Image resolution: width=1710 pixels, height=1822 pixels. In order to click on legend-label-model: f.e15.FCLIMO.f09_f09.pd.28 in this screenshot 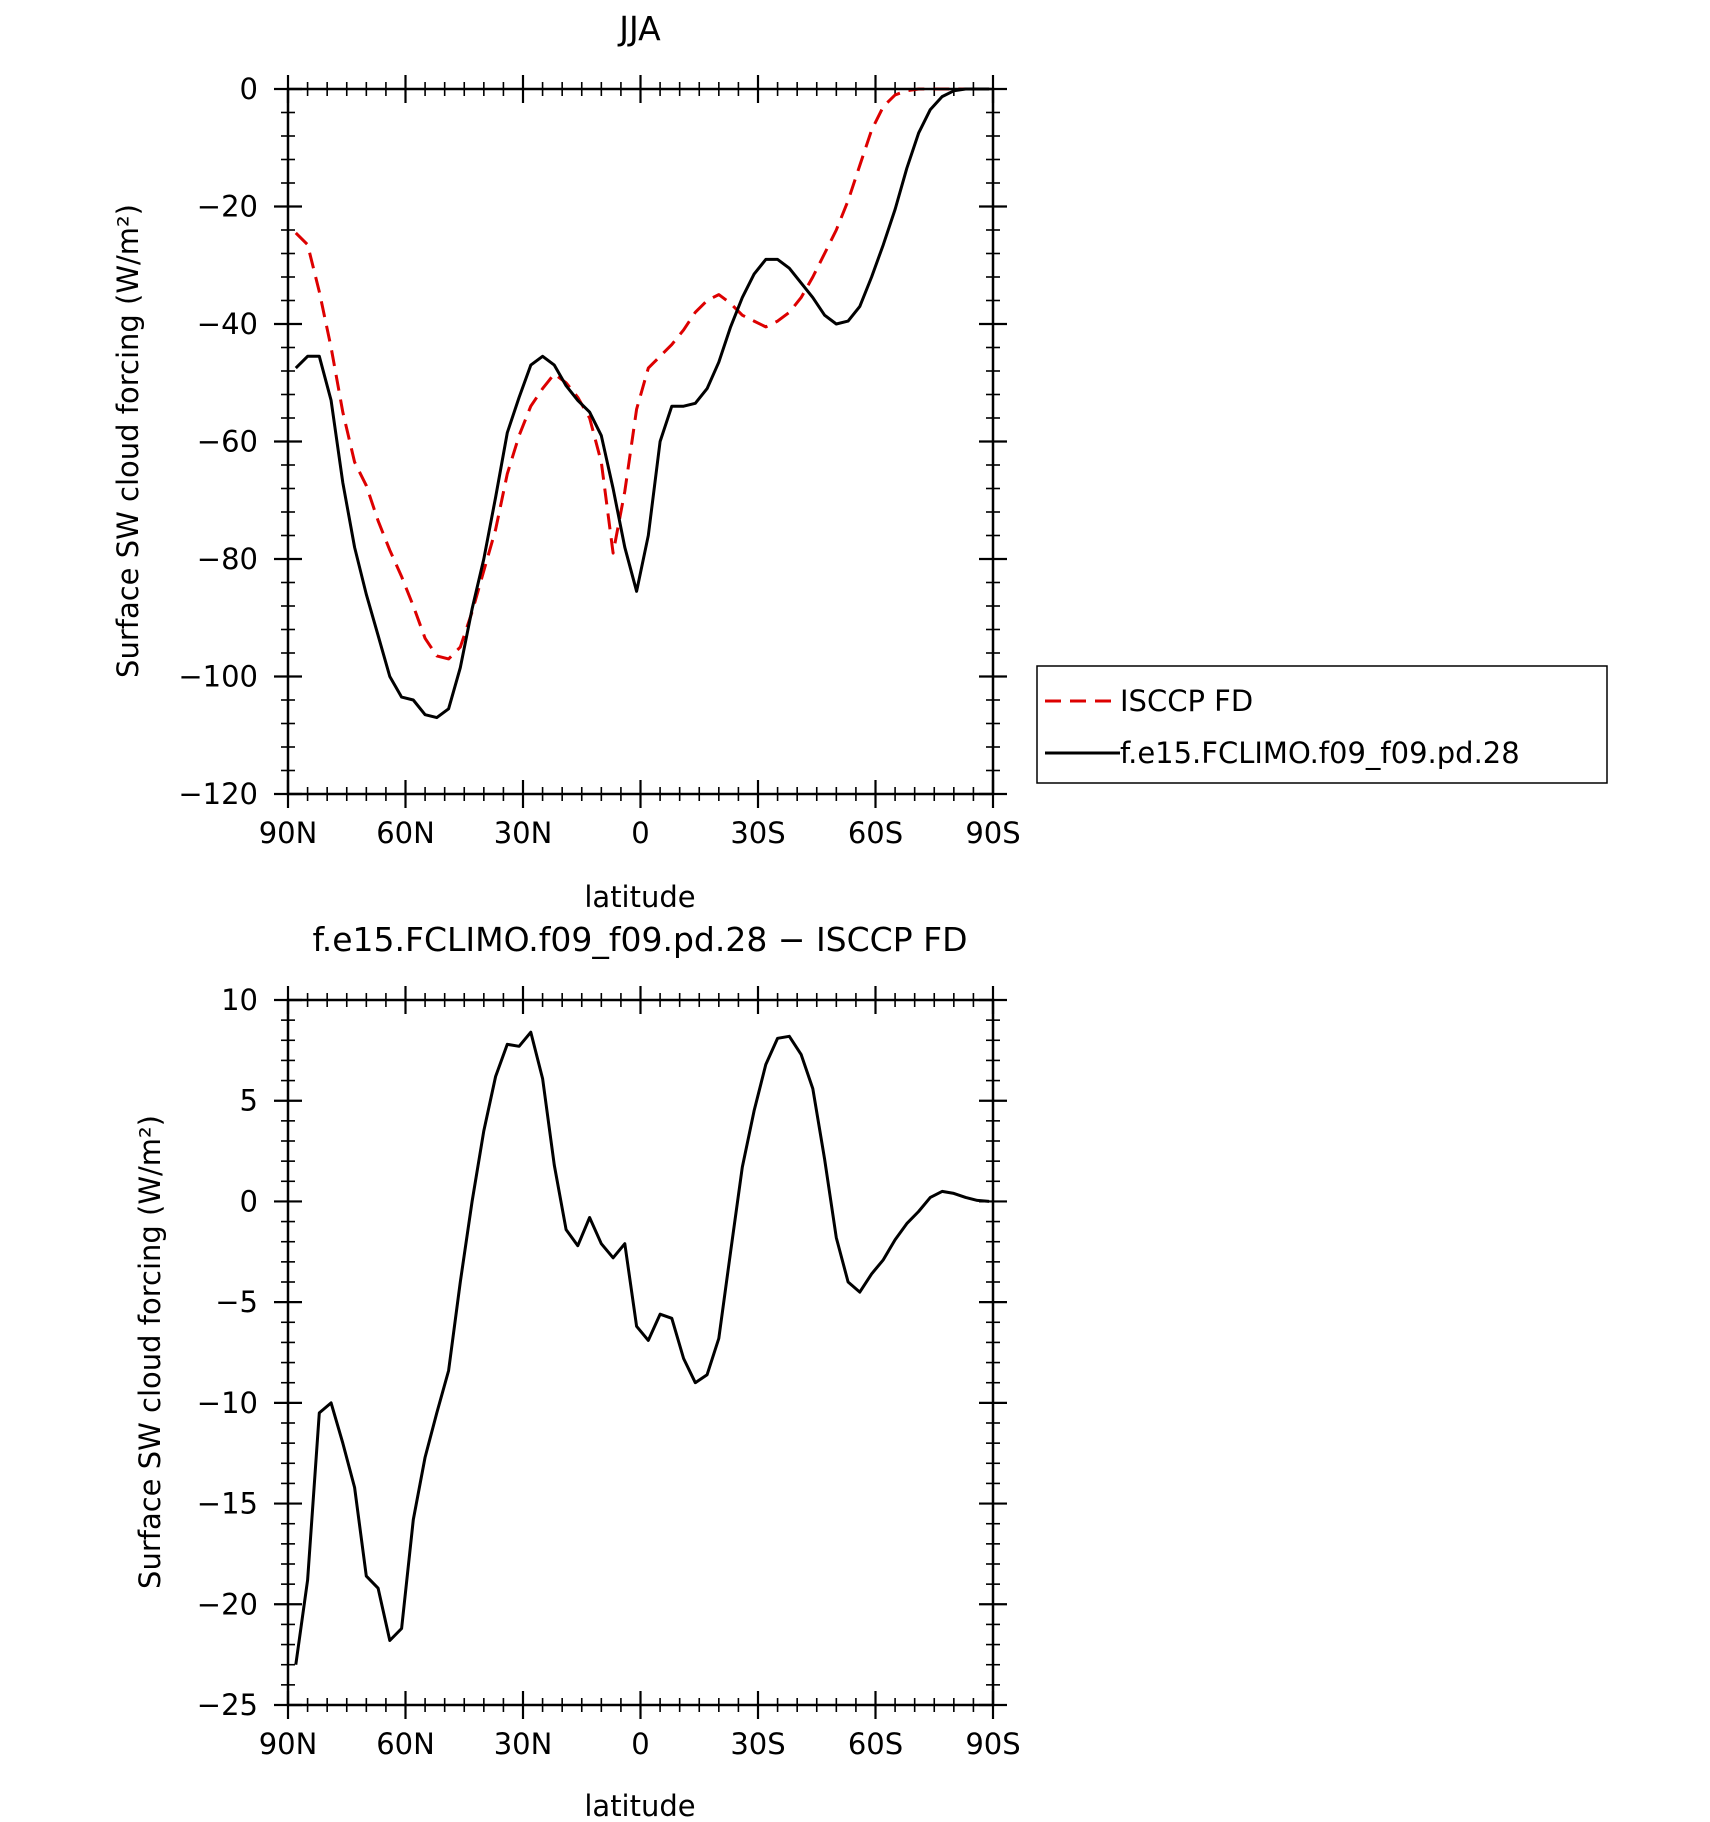, I will do `click(1320, 753)`.